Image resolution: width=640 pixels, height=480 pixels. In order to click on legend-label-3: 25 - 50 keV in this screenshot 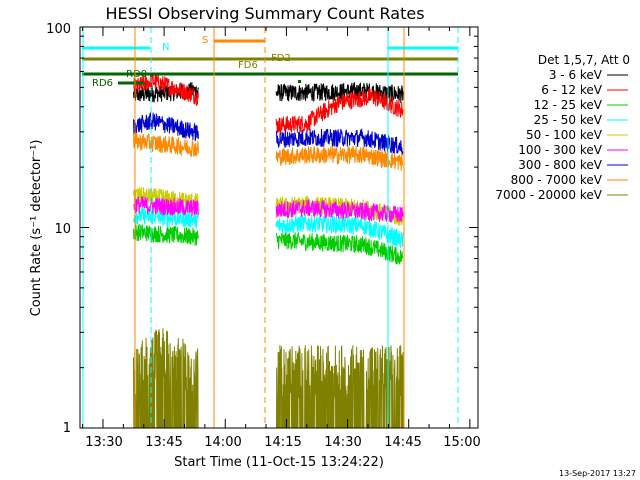, I will do `click(568, 120)`.